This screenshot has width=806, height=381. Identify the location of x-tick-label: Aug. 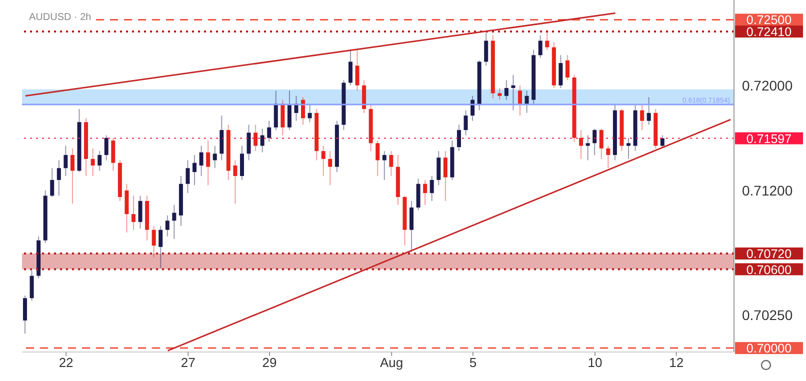
(392, 362).